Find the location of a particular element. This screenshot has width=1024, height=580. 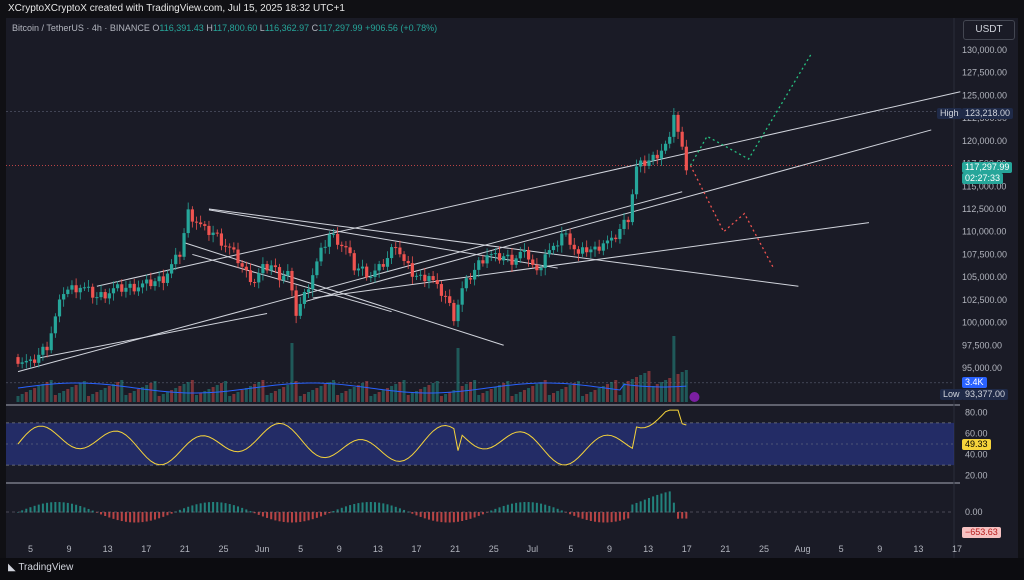

price-tick-label: 120,000.00 is located at coordinates (984, 141).